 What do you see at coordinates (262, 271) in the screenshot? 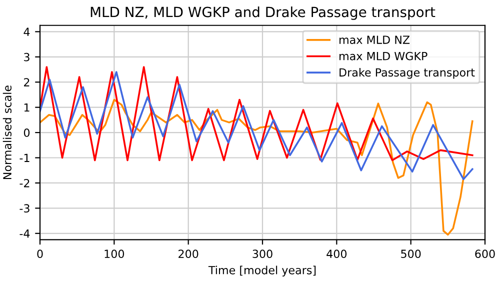
I see `x-axis-title: Time [model years]` at bounding box center [262, 271].